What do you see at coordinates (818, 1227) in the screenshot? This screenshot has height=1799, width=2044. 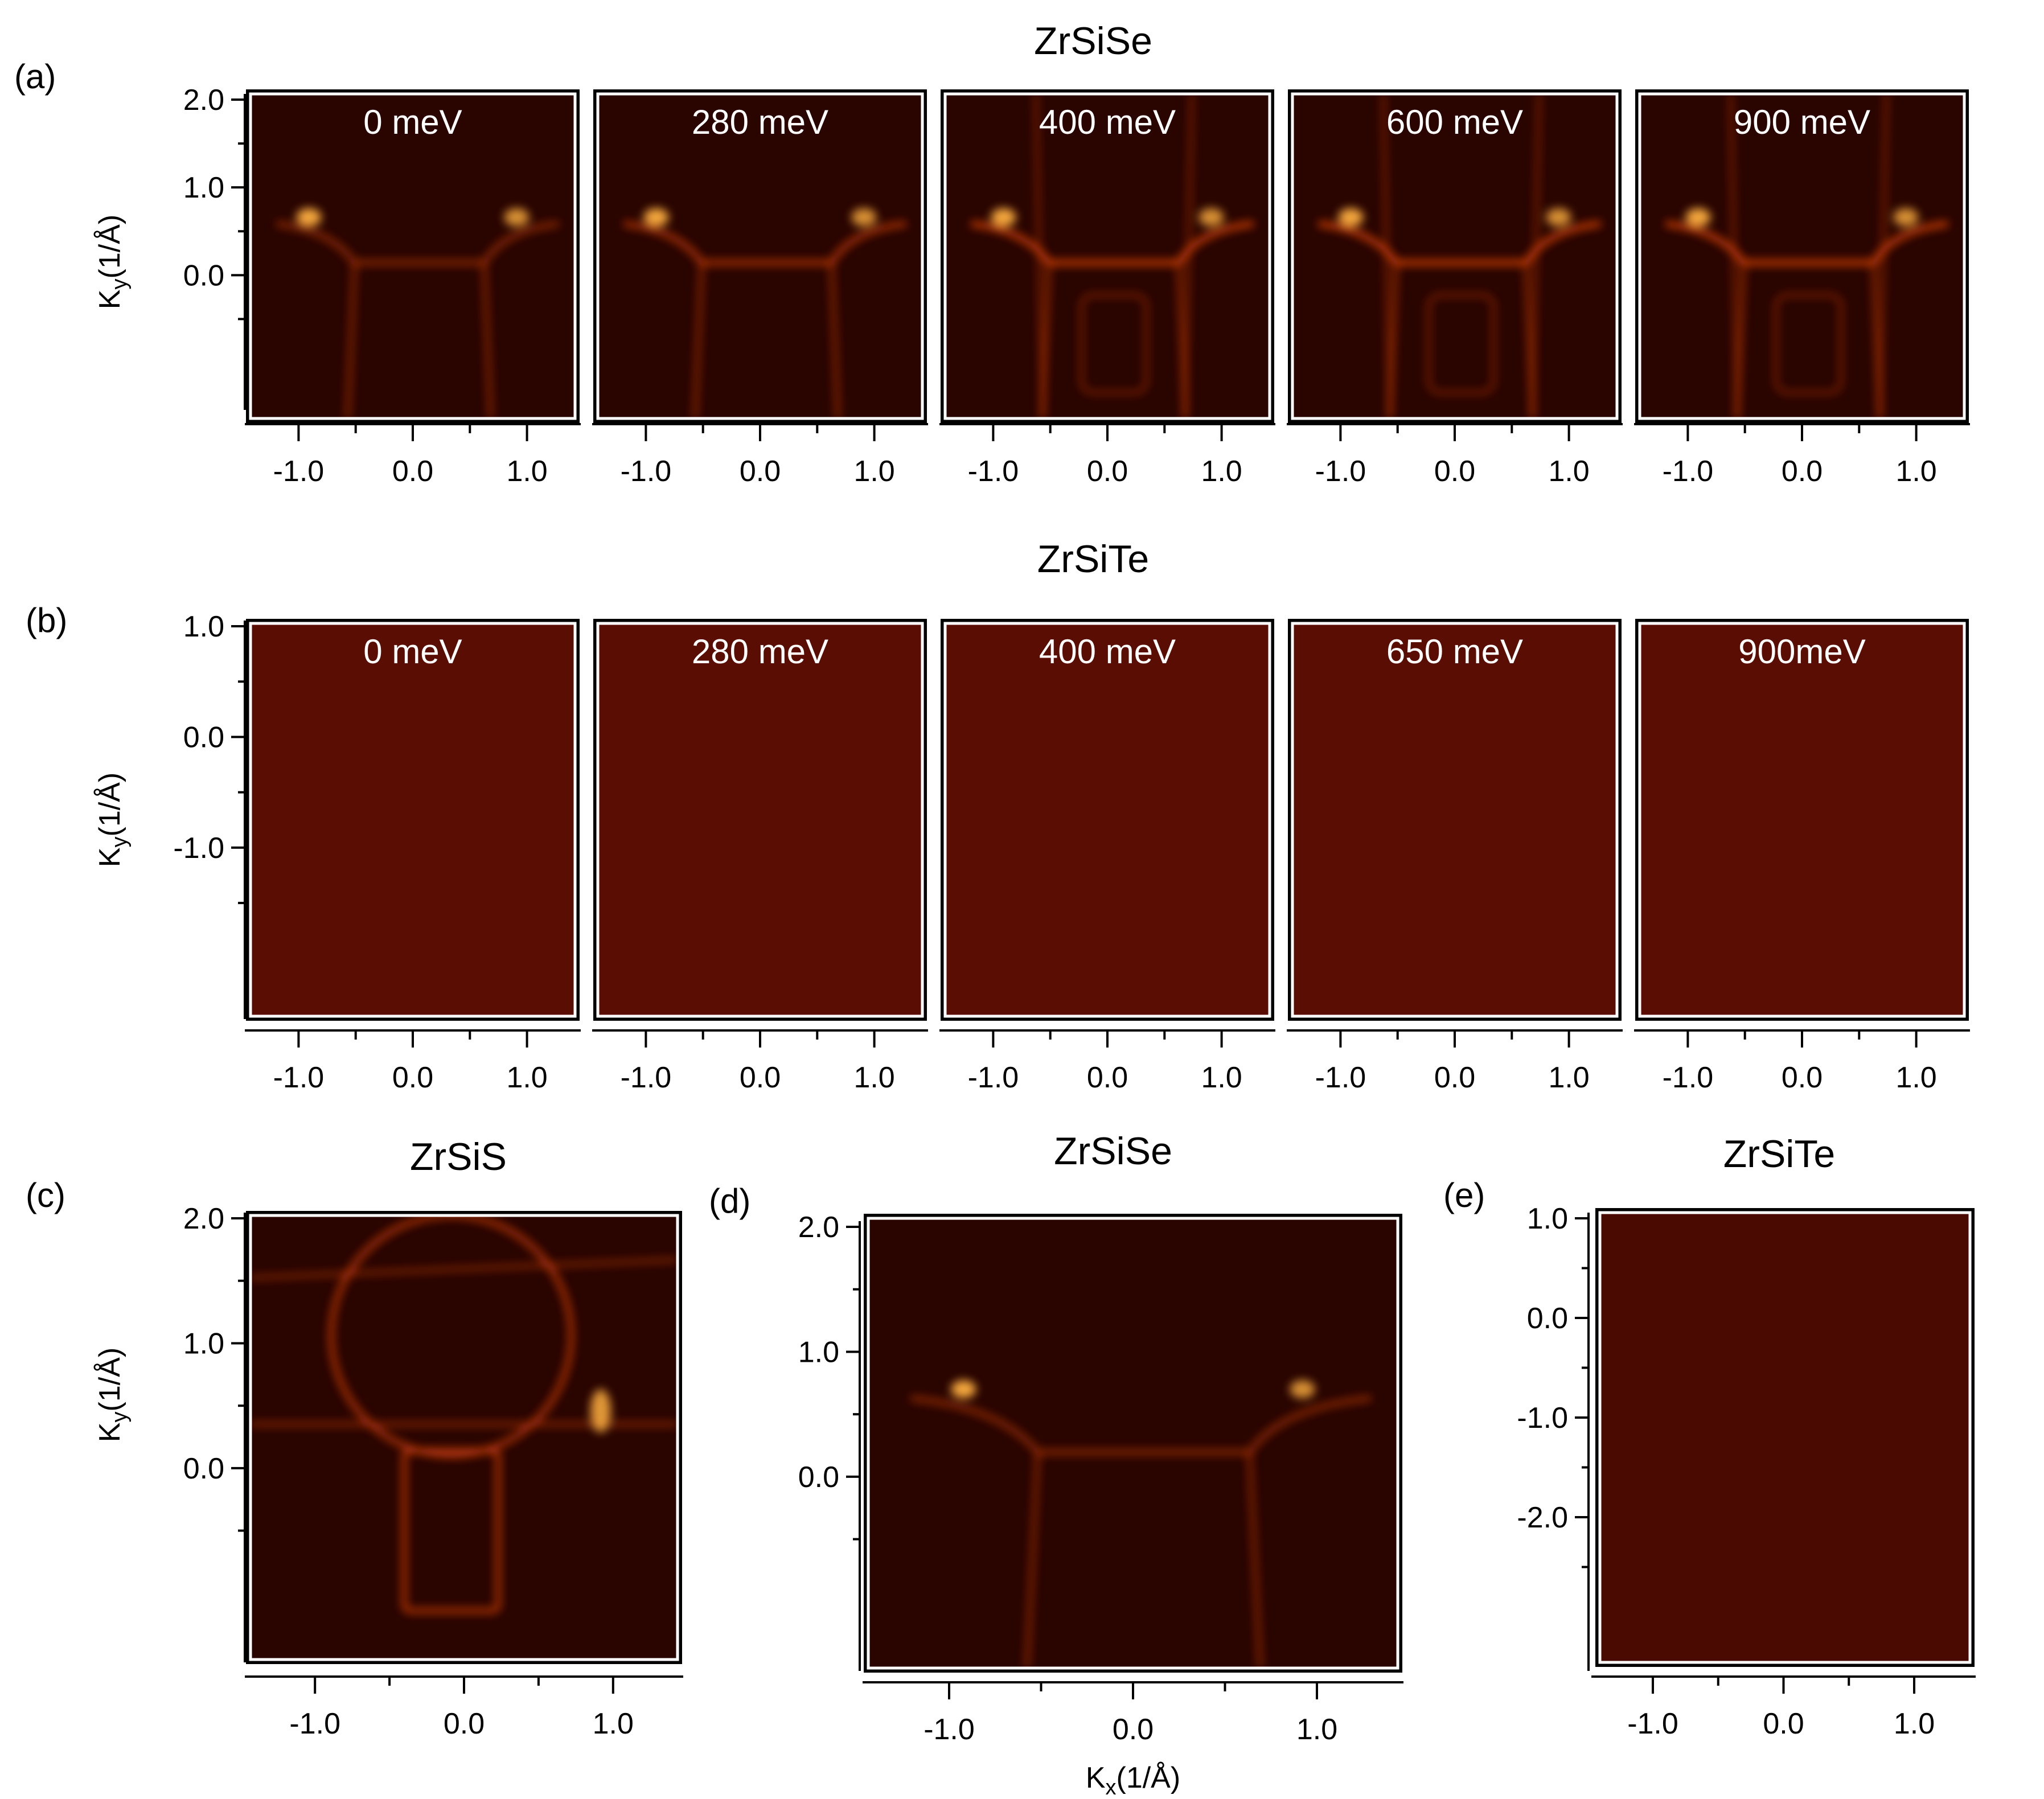 I see `y-tick-label: 2.0` at bounding box center [818, 1227].